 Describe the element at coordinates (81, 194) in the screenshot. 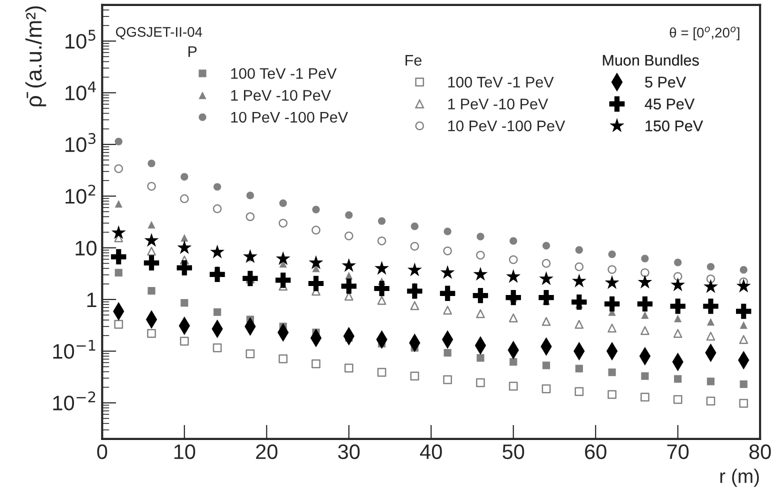

I see `y-tick-label: 10$^{2}$` at that location.